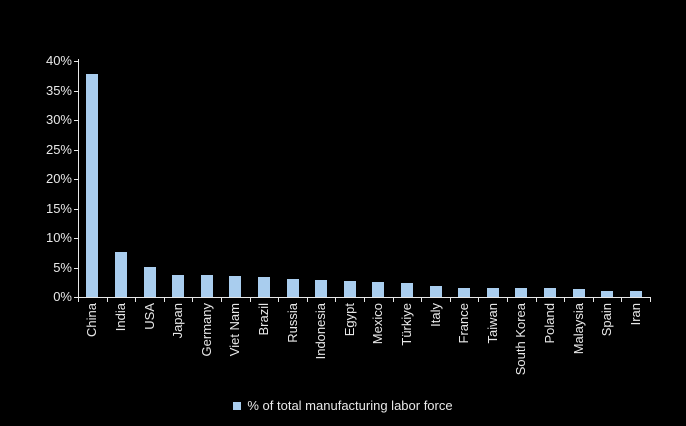  What do you see at coordinates (349, 320) in the screenshot?
I see `x-category-label: Egypt` at bounding box center [349, 320].